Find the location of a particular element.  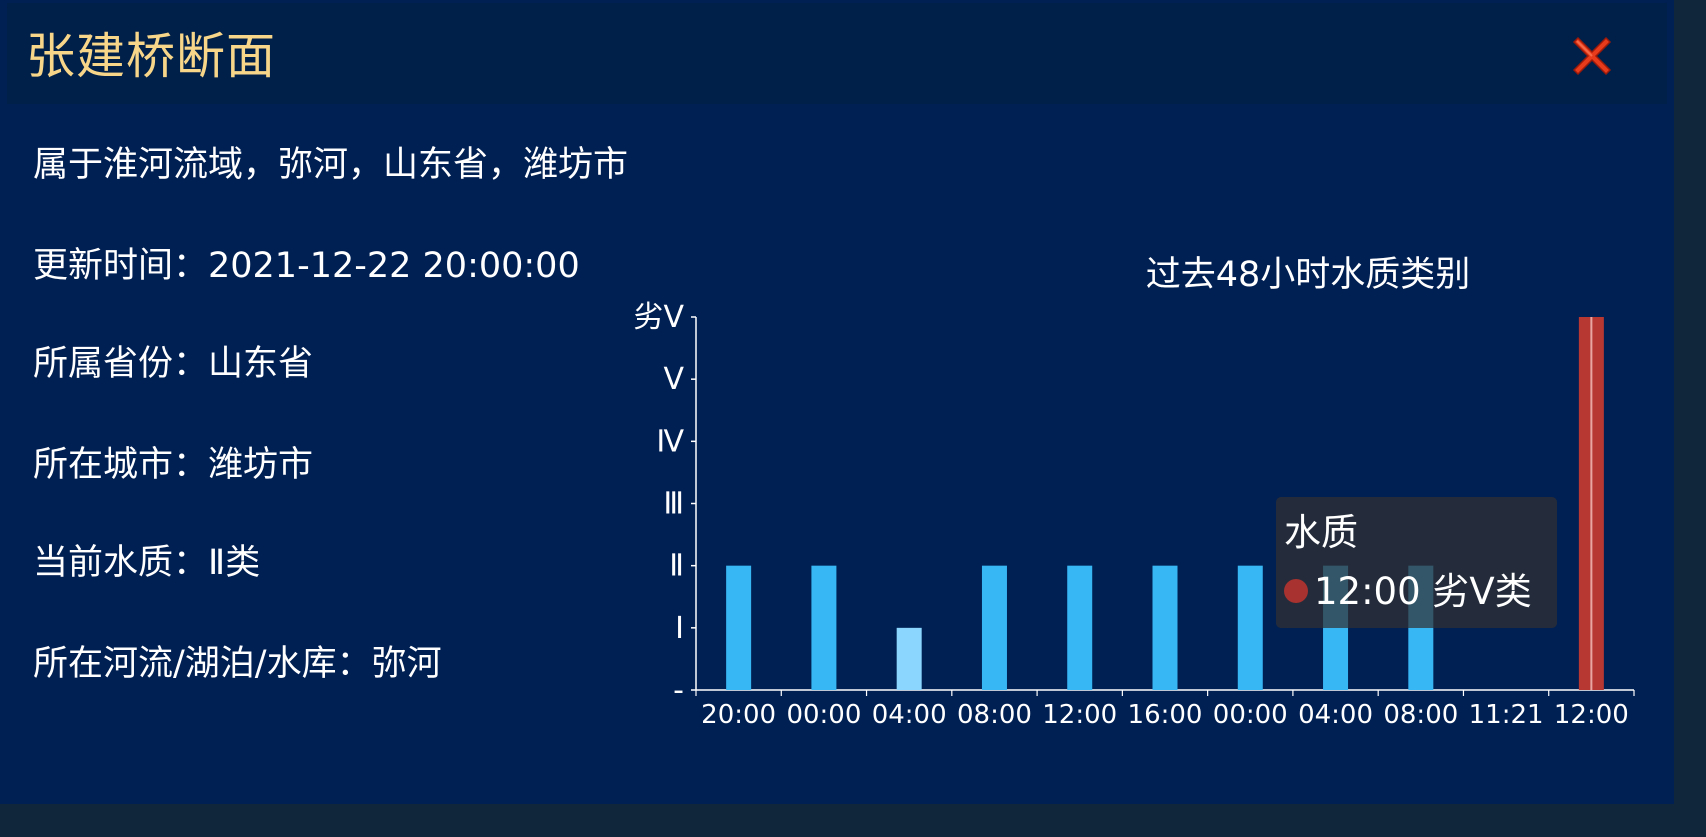

tooltip-row: 12:00 劣Ⅴ类 is located at coordinates (1408, 592).